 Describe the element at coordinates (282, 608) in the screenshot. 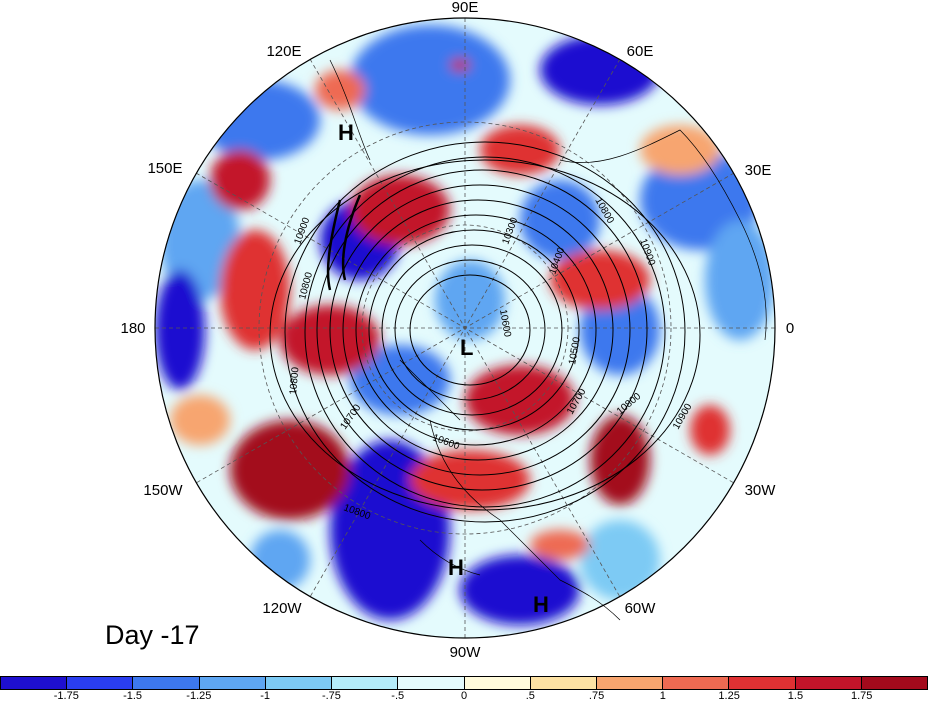

I see `lon-label-120w: 120W` at that location.